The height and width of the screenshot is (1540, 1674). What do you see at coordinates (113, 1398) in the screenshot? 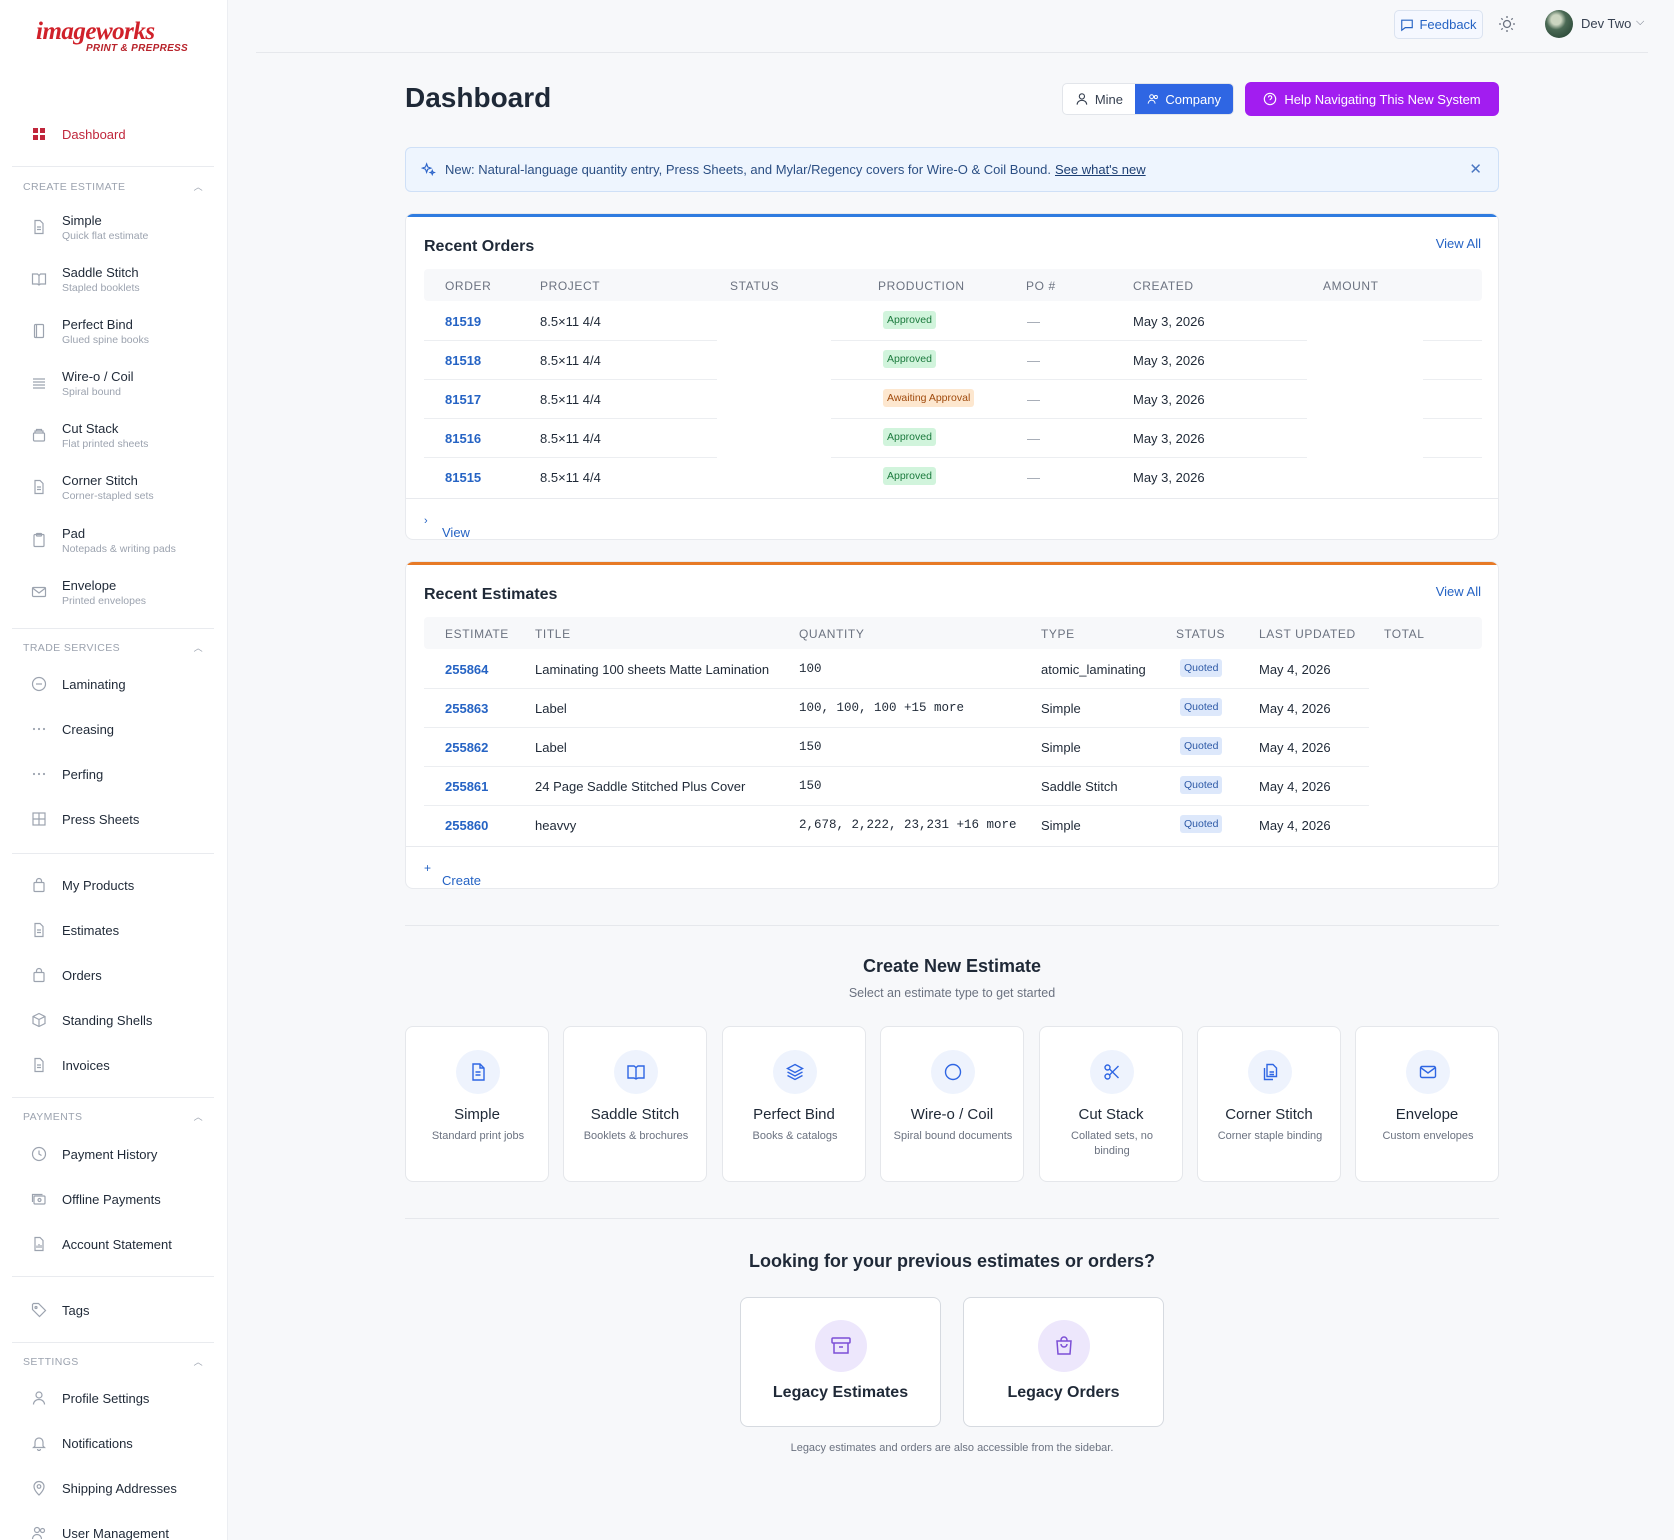
I see `sidebar-item-profile-settings: Profile Settings` at bounding box center [113, 1398].